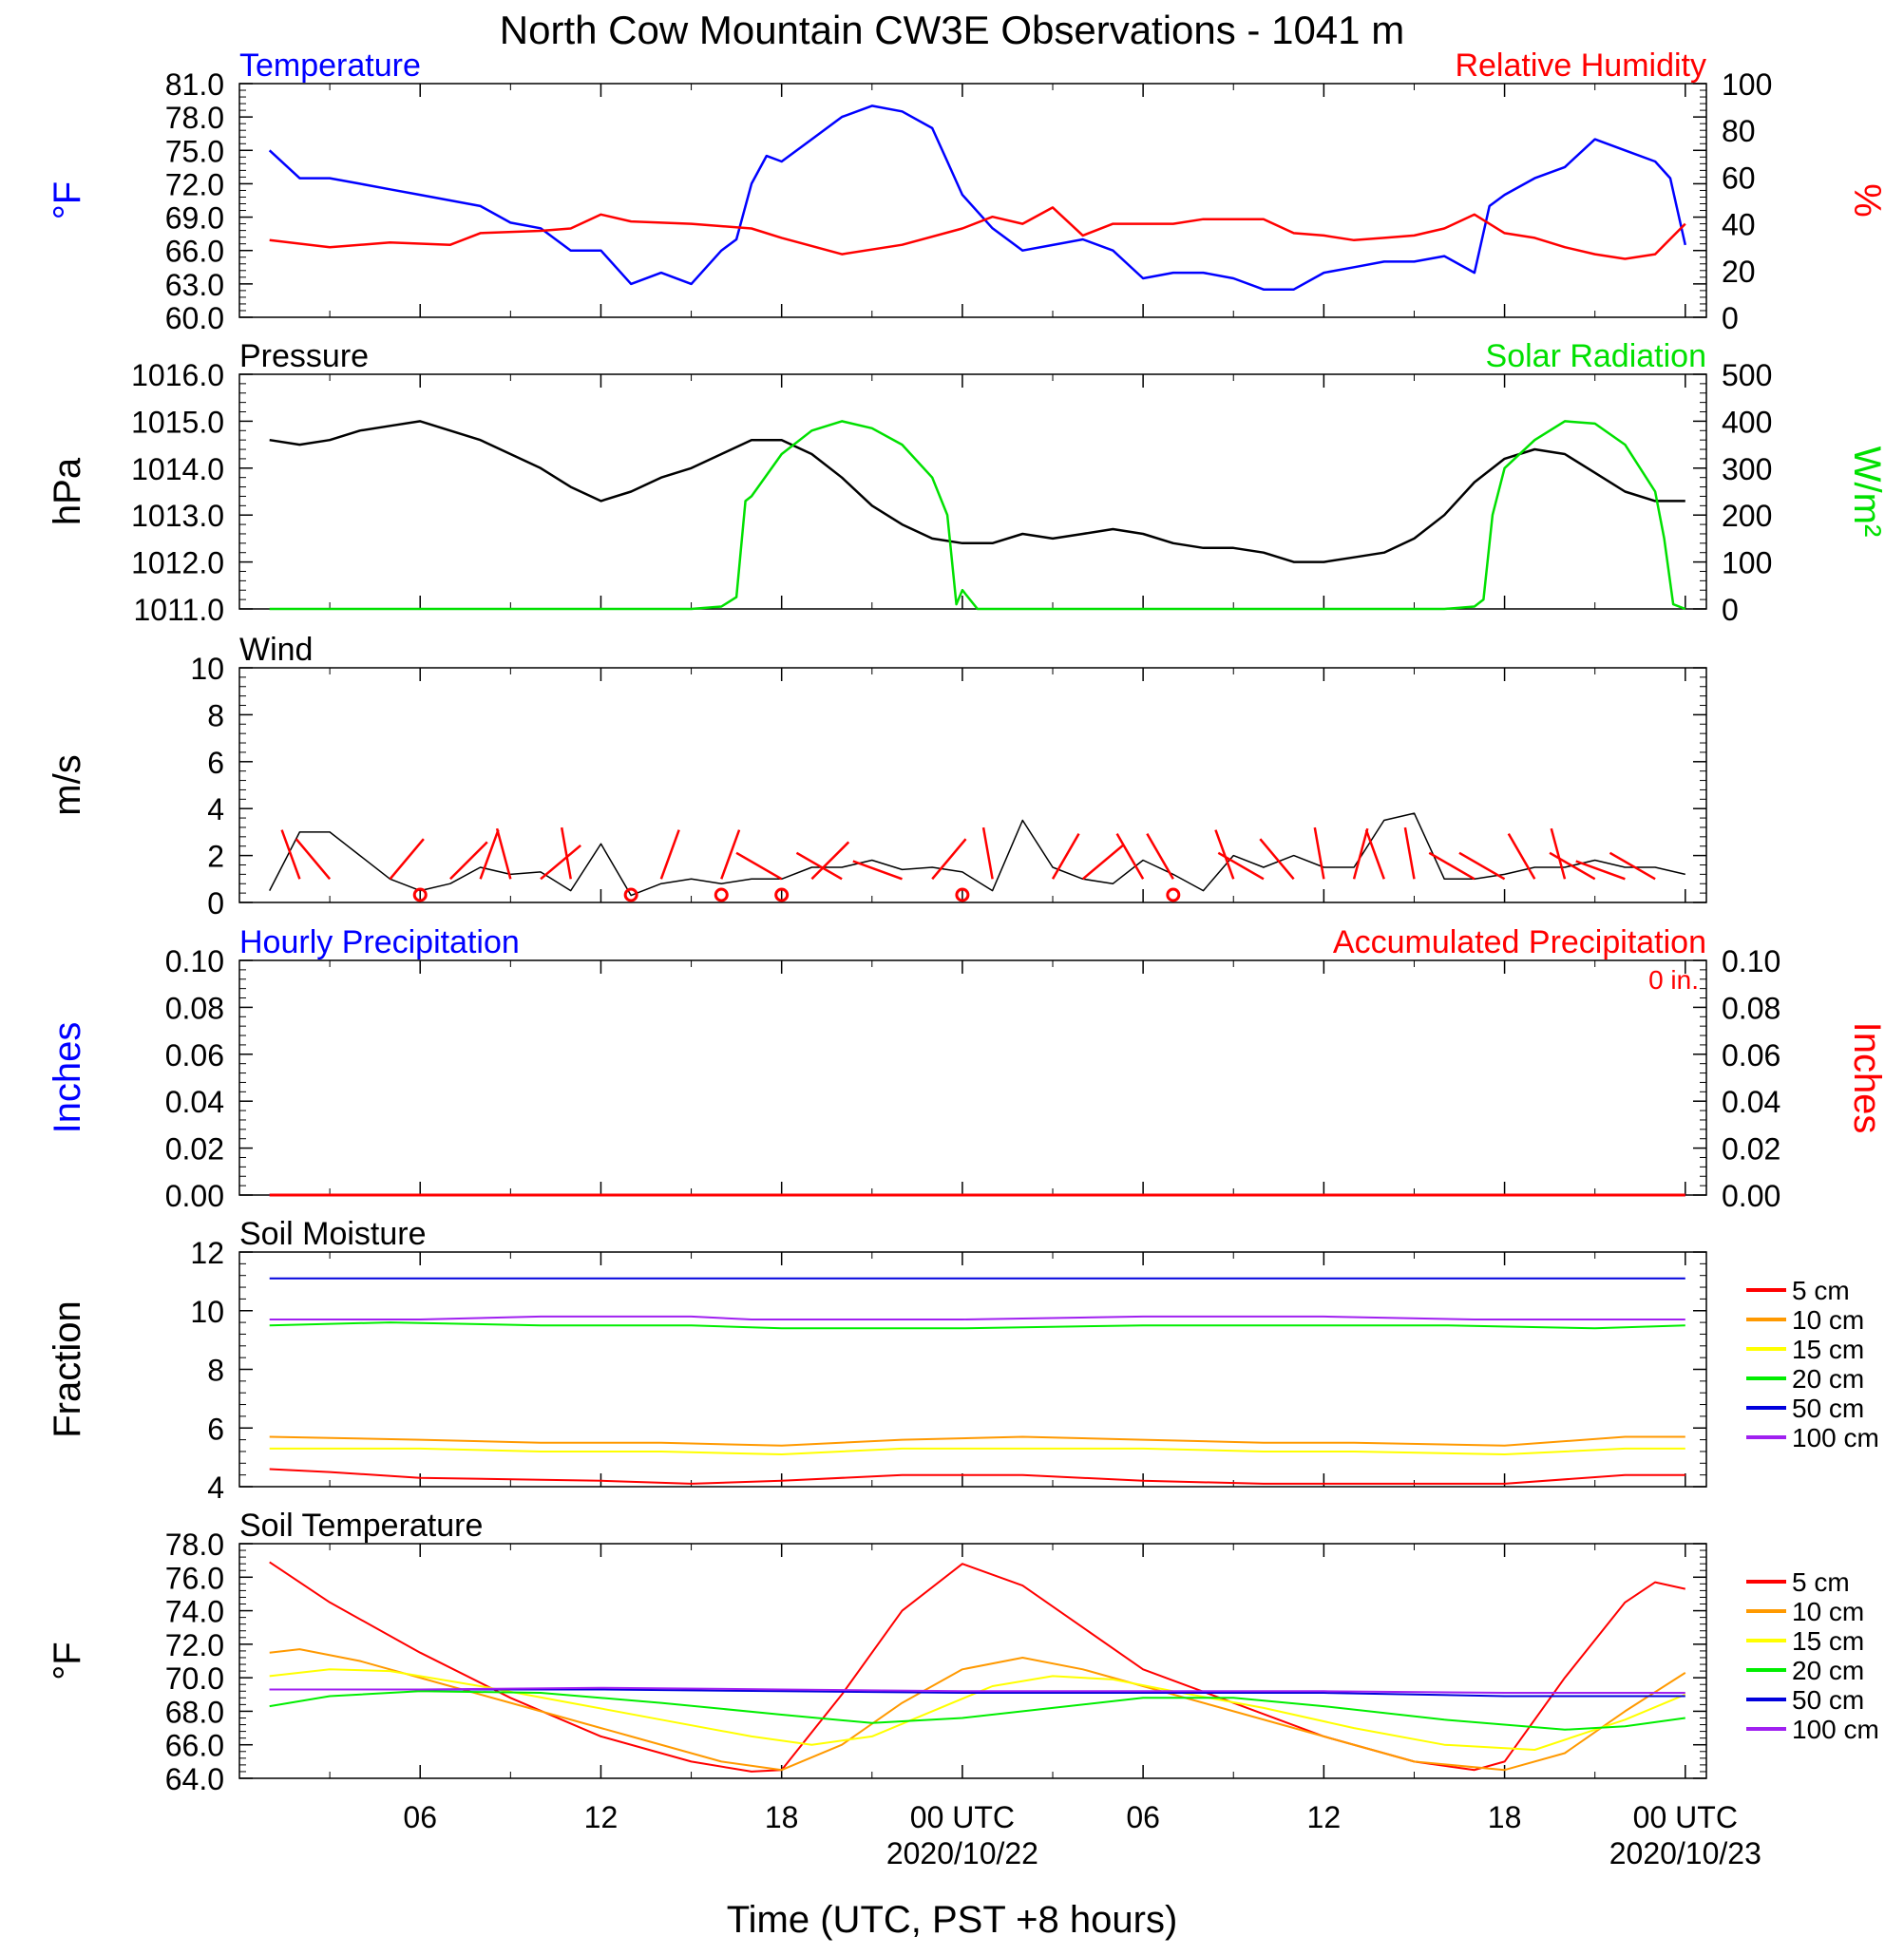  Describe the element at coordinates (379, 942) in the screenshot. I see `panel-title-left: Hourly Precipitation` at that location.